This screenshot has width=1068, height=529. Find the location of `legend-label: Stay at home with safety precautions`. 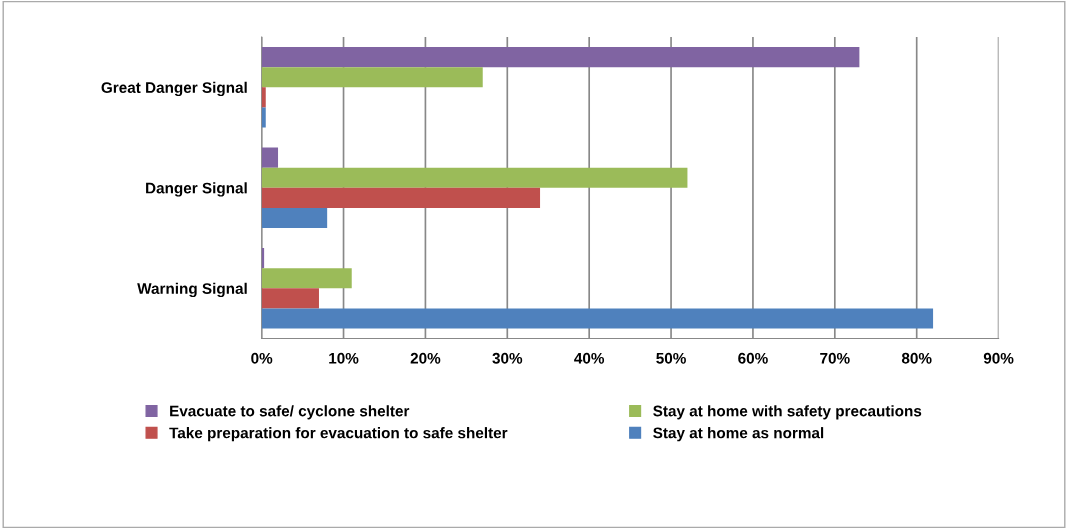

legend-label: Stay at home with safety precautions is located at coordinates (787, 412).